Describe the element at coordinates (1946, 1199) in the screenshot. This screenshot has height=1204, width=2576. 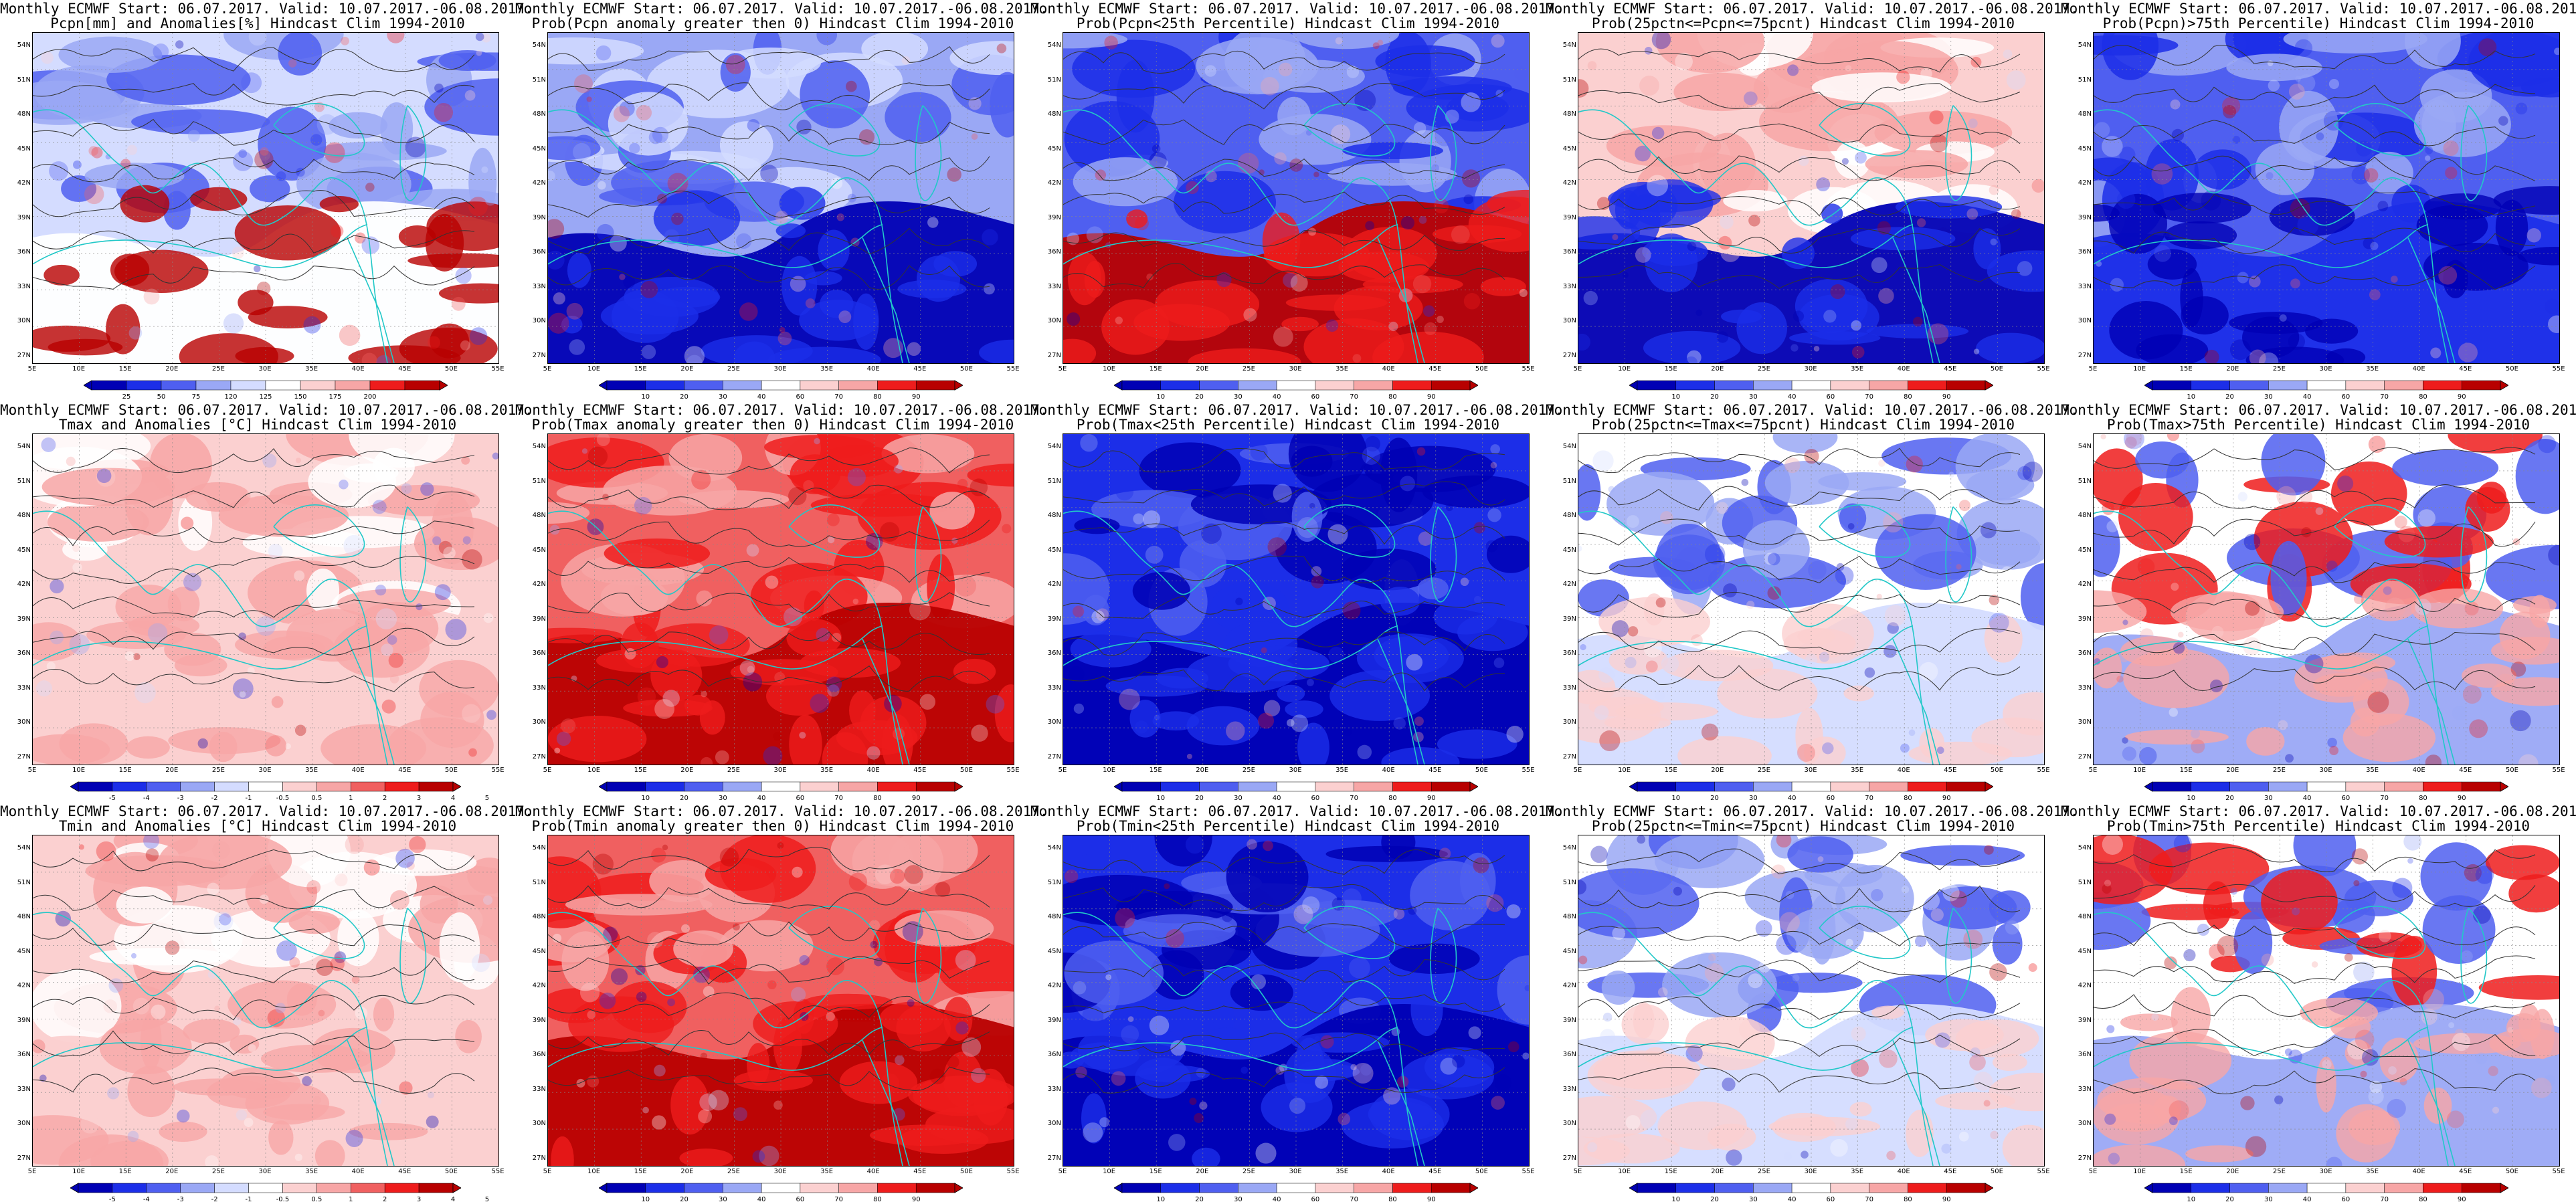
I see `colorbar-tick-label: 90` at that location.